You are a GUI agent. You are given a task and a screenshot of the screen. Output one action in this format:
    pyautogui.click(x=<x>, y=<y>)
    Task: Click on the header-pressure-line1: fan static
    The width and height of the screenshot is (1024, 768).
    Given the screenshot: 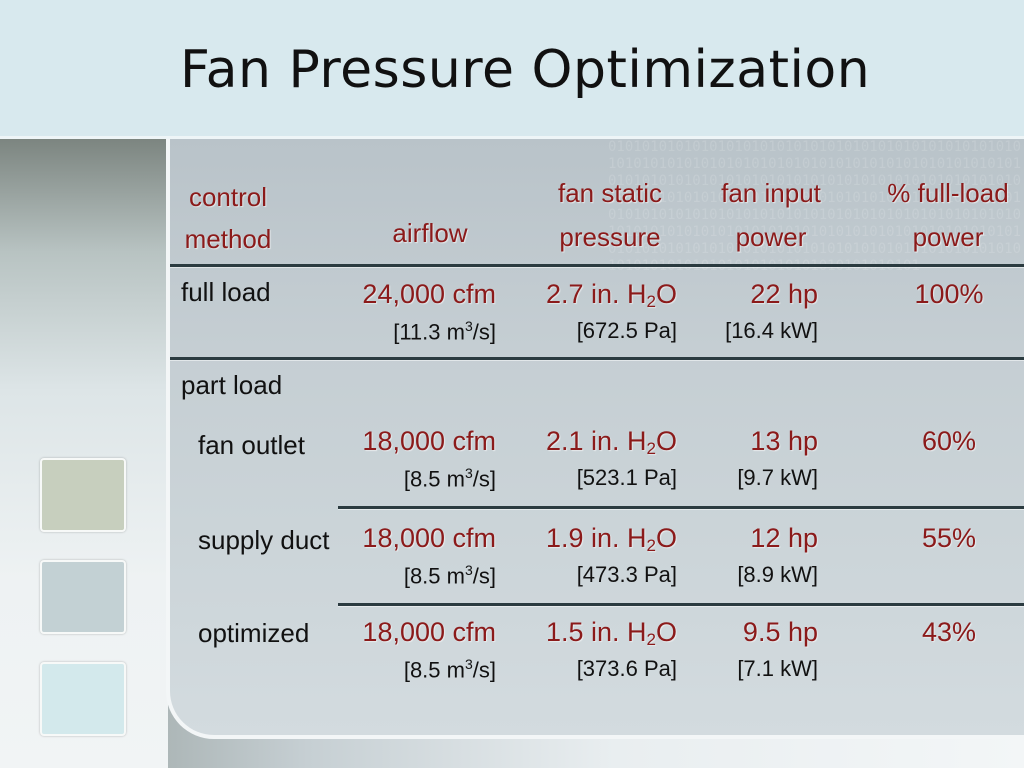 What is the action you would take?
    pyautogui.click(x=610, y=193)
    